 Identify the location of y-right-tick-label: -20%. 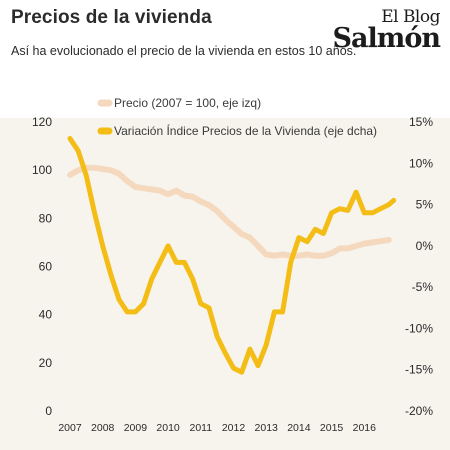
(419, 411).